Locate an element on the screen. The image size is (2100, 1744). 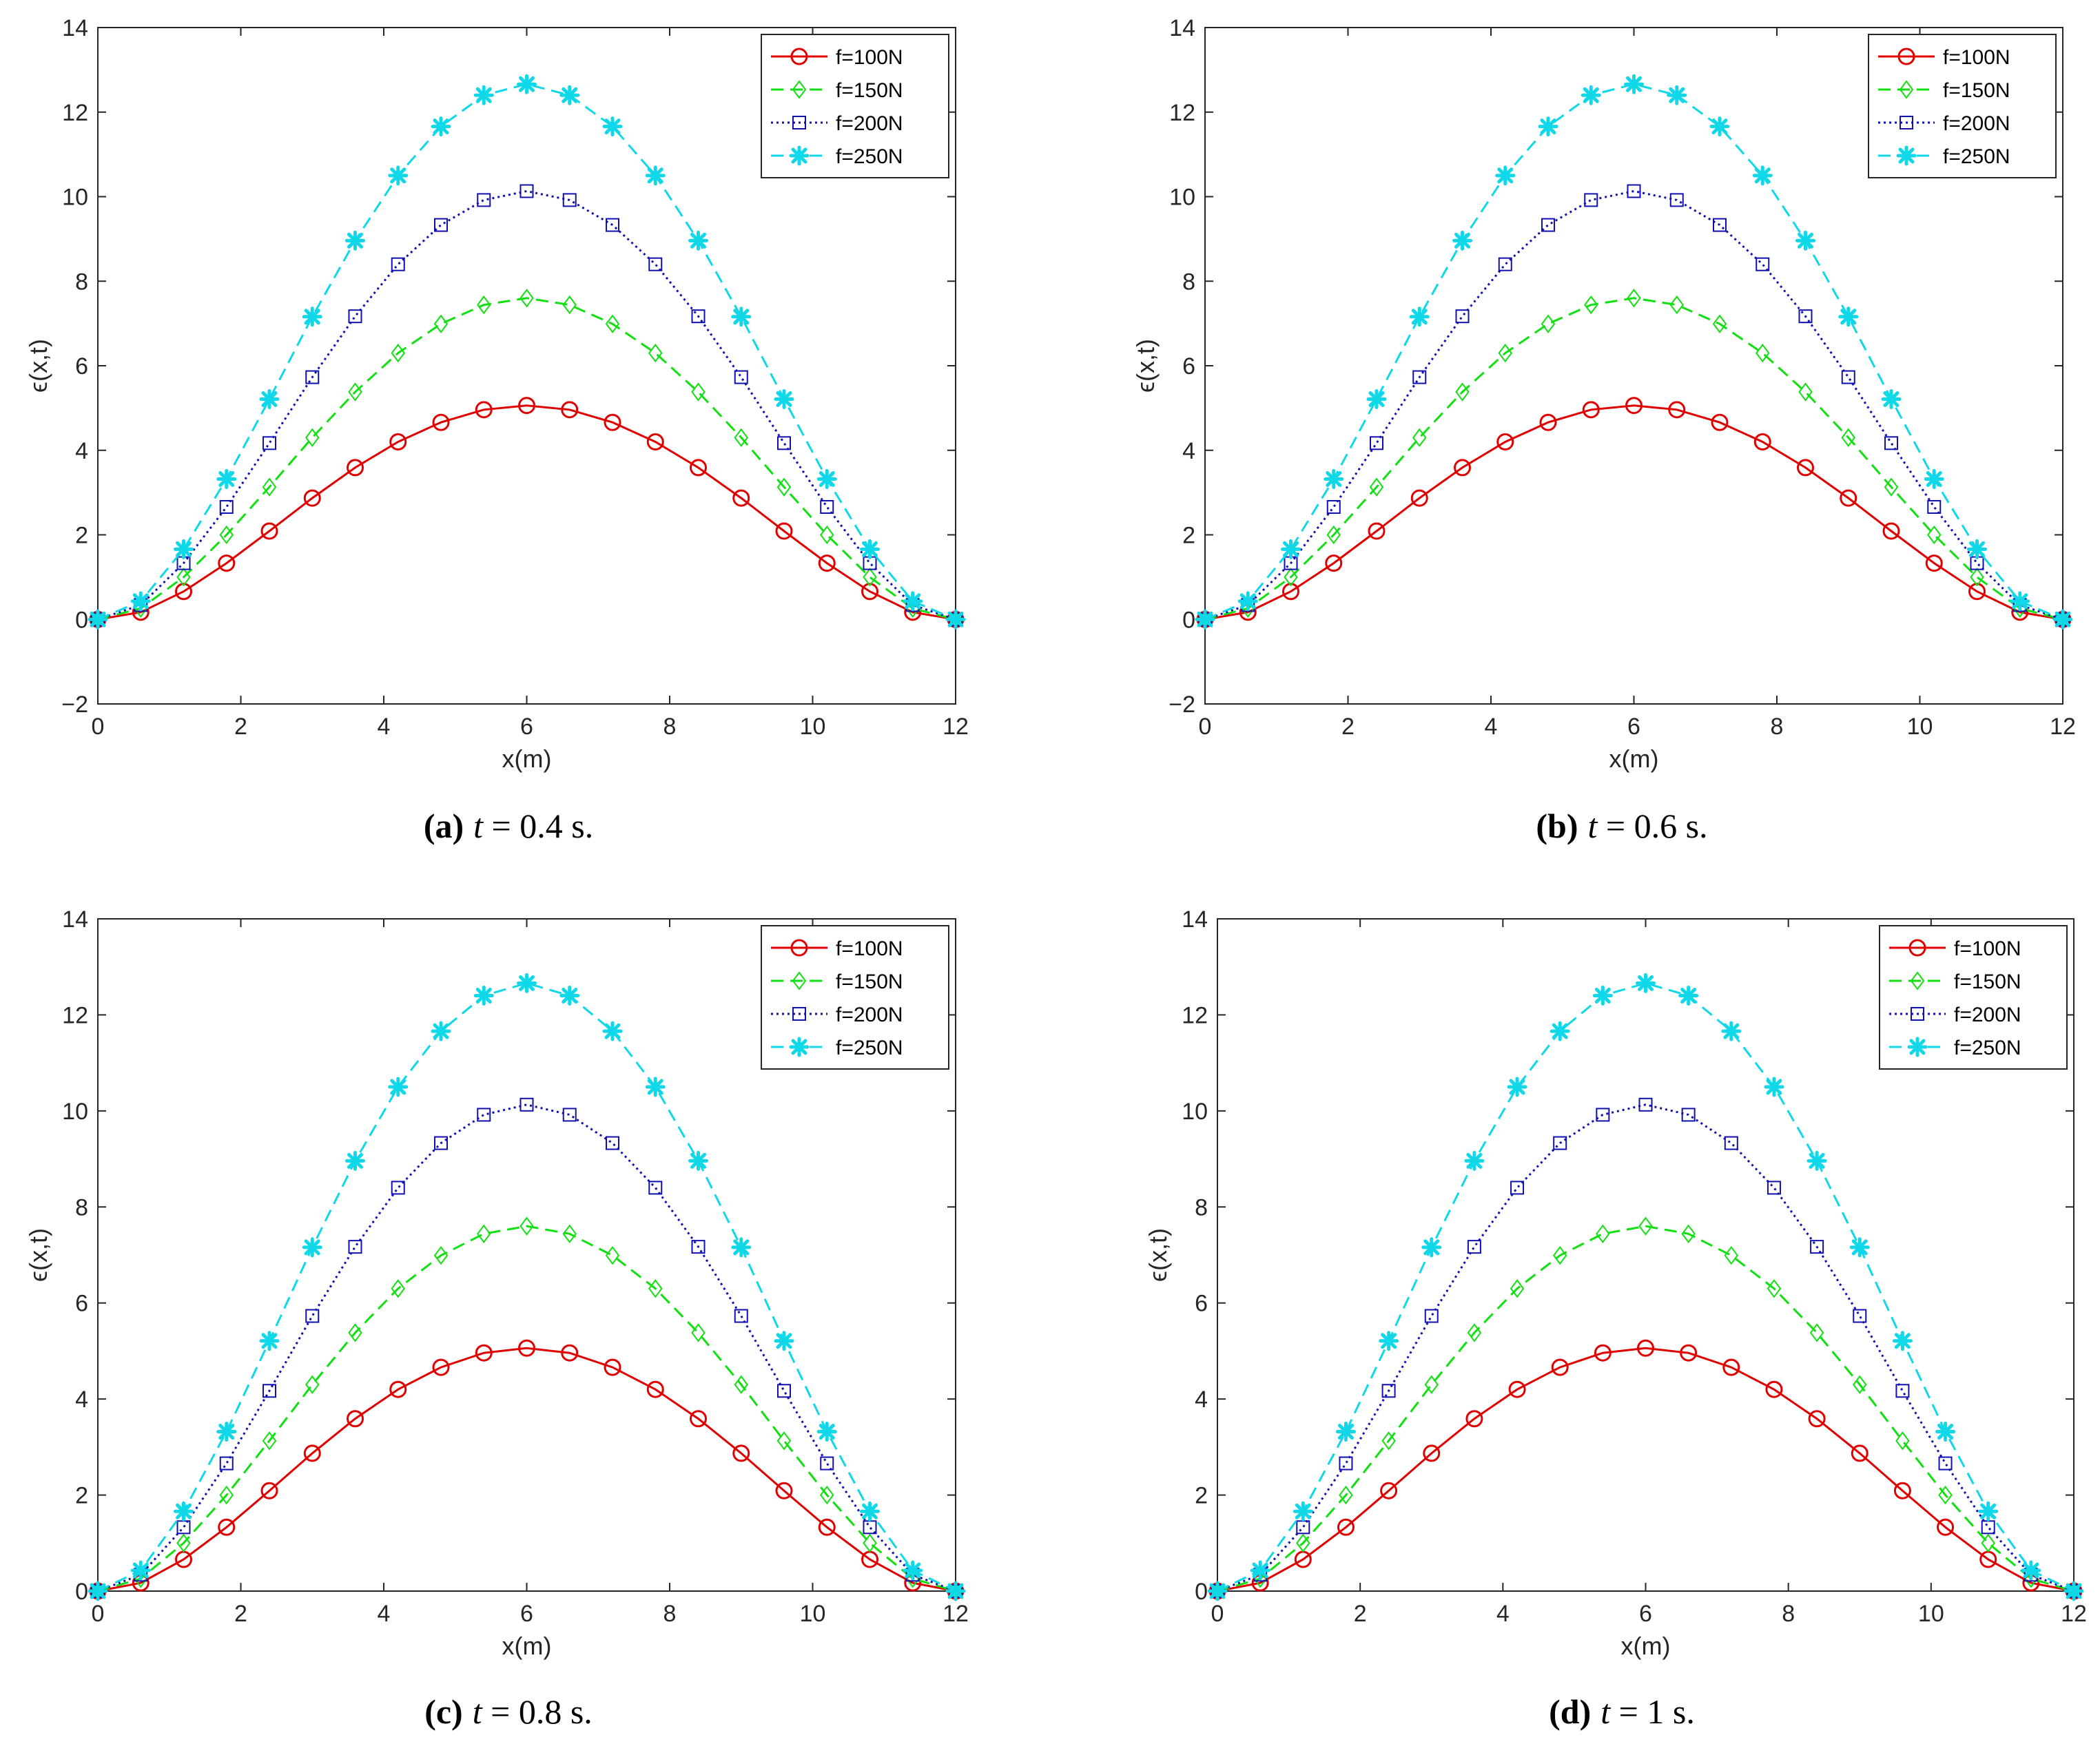
y-tick-label: 2 is located at coordinates (1188, 536).